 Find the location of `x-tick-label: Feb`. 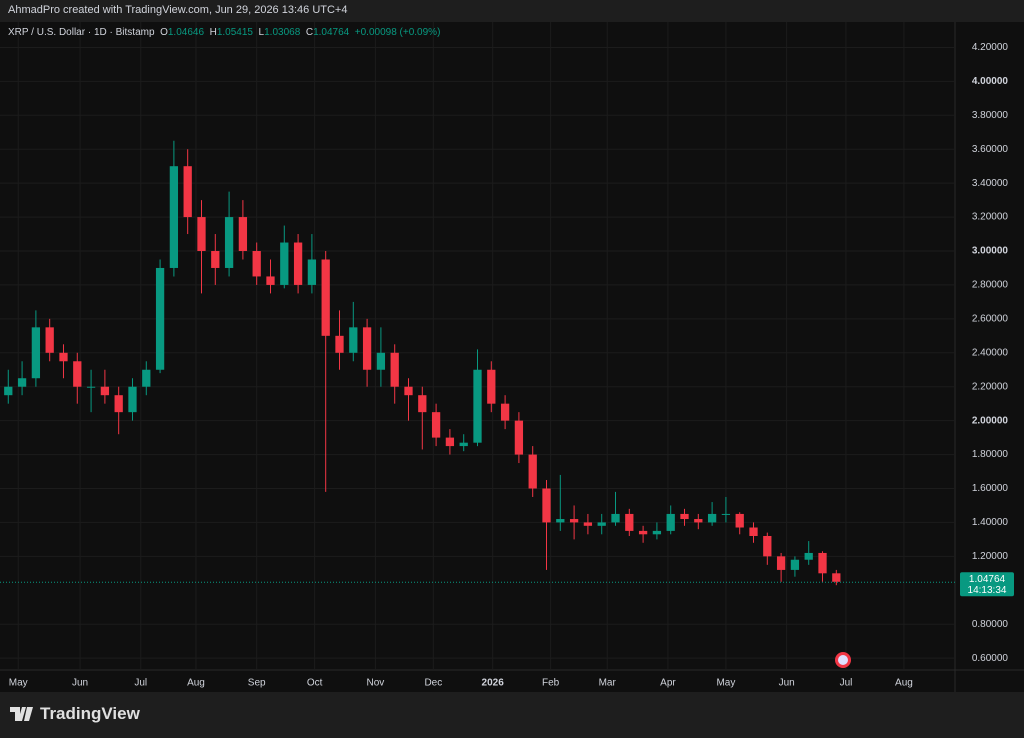

x-tick-label: Feb is located at coordinates (551, 683).